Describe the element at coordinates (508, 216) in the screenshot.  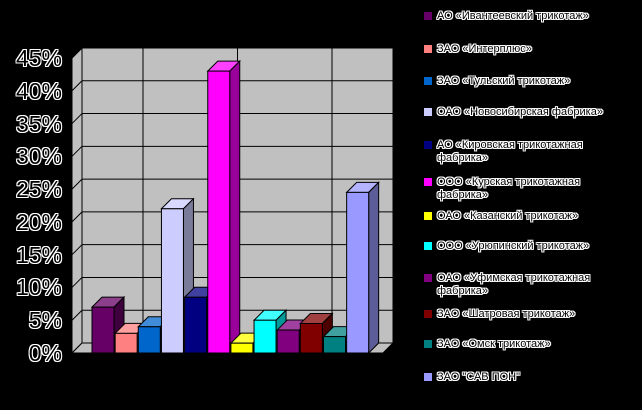
I see `legend-label: ОАО «Казанский трикотаж»` at that location.